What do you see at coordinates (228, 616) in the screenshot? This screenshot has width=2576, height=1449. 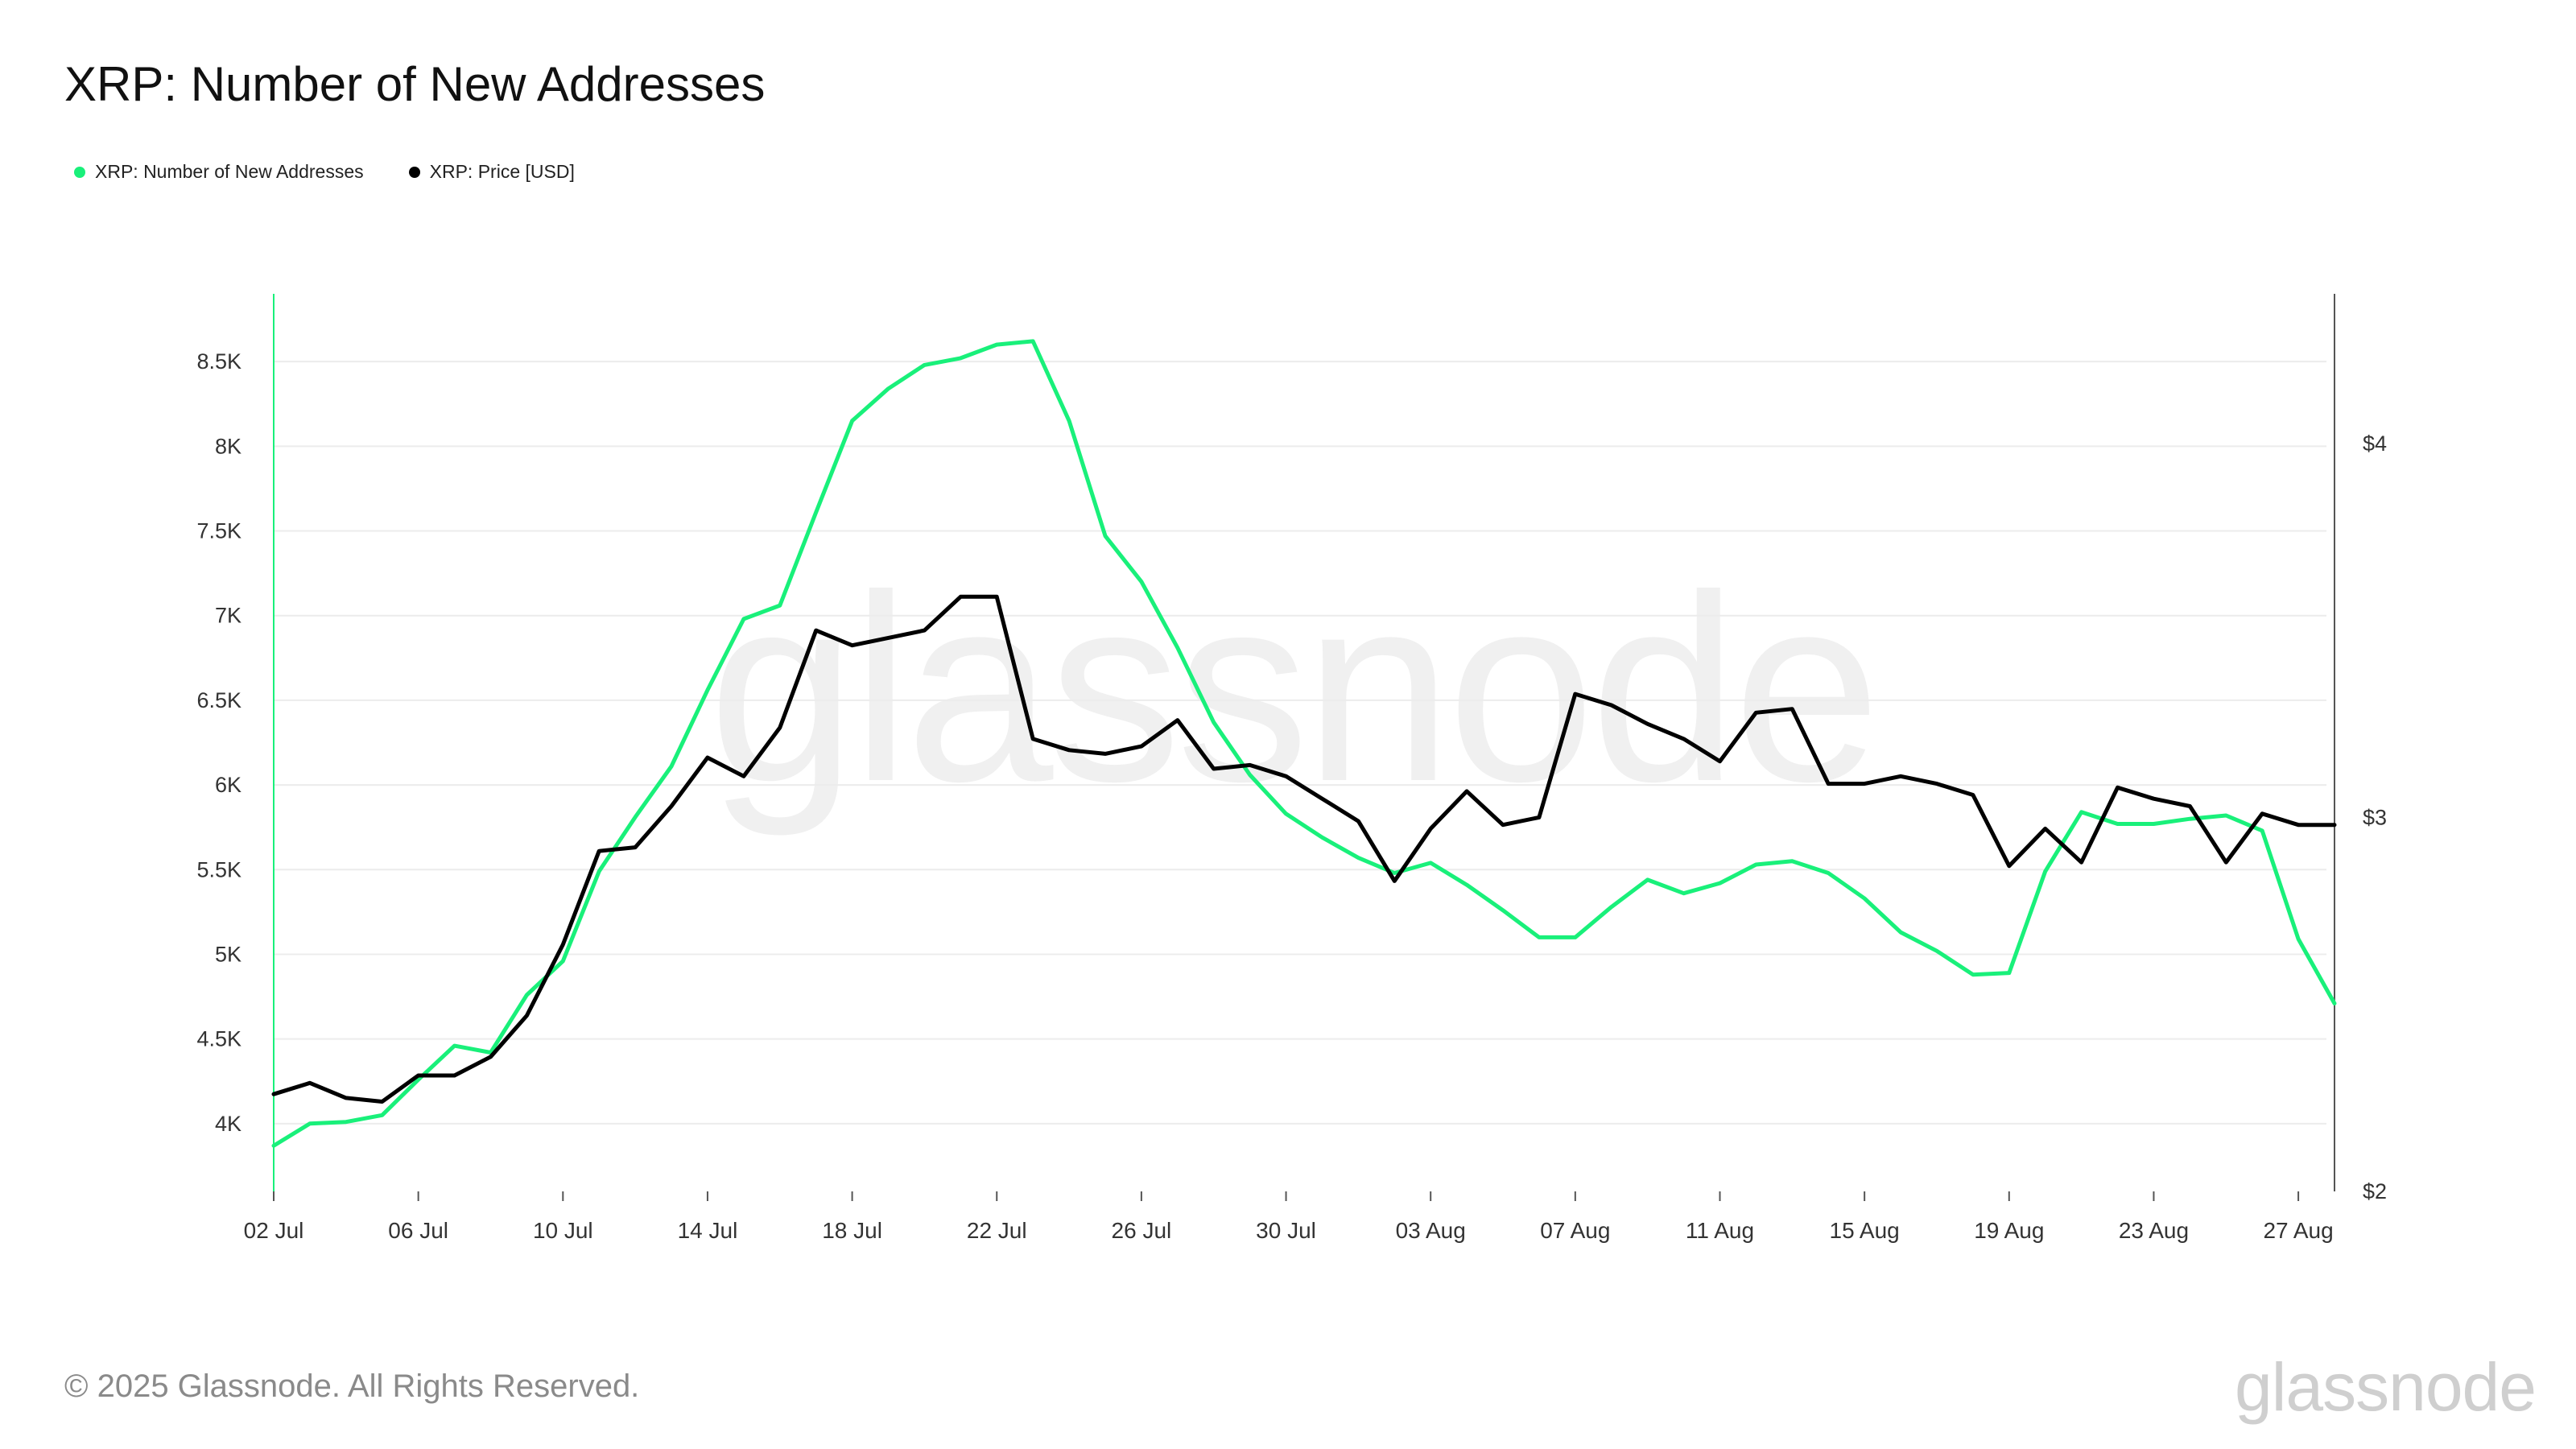 I see `y-left-tick-label: 7K` at bounding box center [228, 616].